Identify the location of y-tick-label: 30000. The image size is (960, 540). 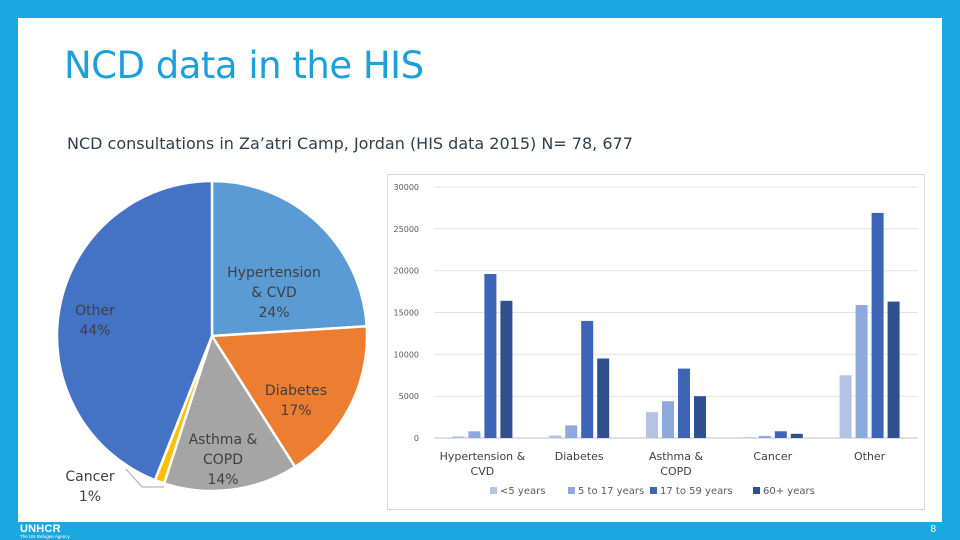
(406, 187).